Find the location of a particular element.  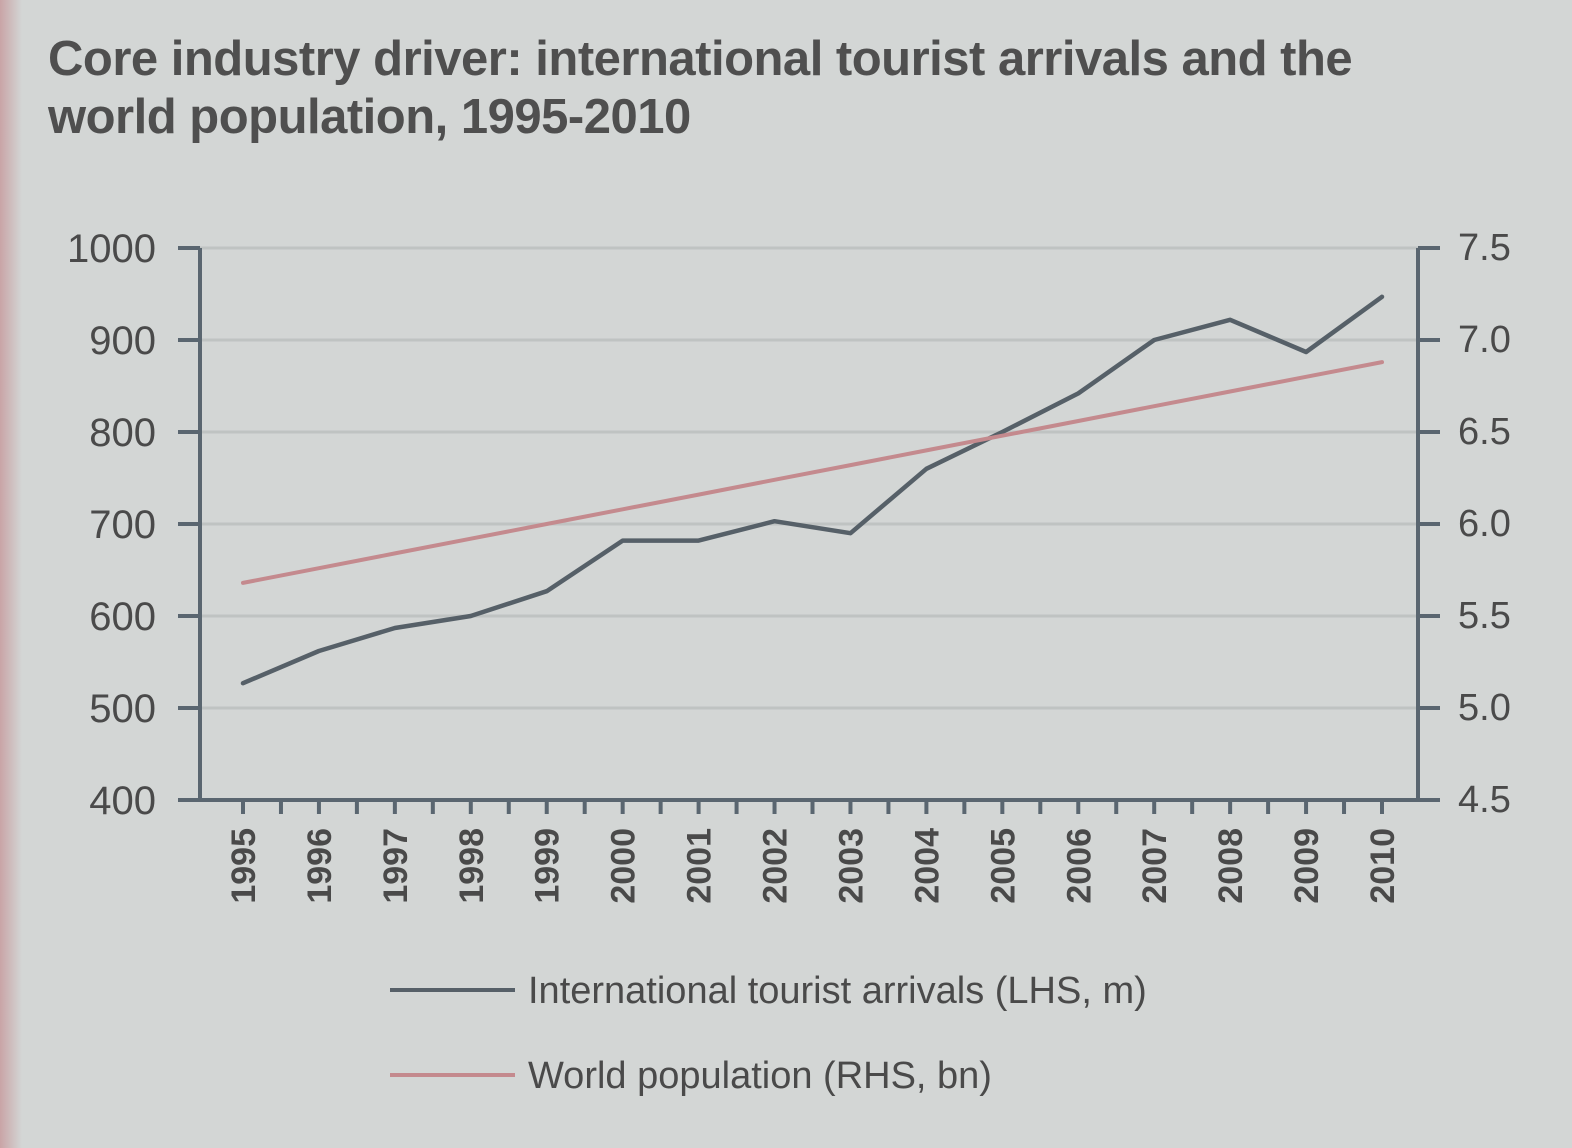

x-tick-label: 1998 is located at coordinates (472, 866).